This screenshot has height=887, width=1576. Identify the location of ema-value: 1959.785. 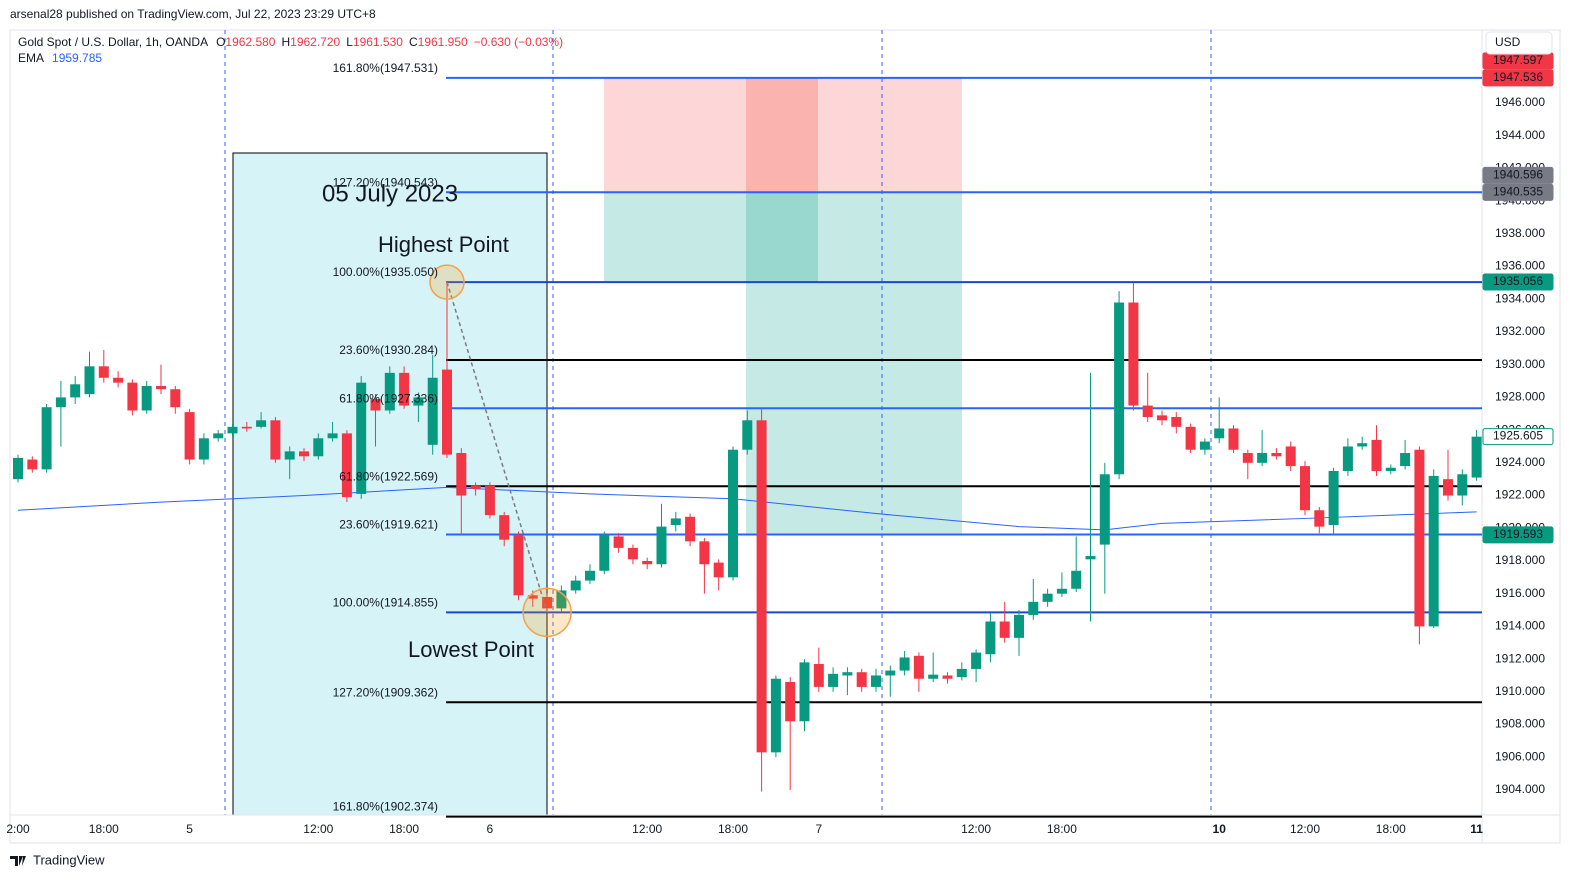
(77, 58).